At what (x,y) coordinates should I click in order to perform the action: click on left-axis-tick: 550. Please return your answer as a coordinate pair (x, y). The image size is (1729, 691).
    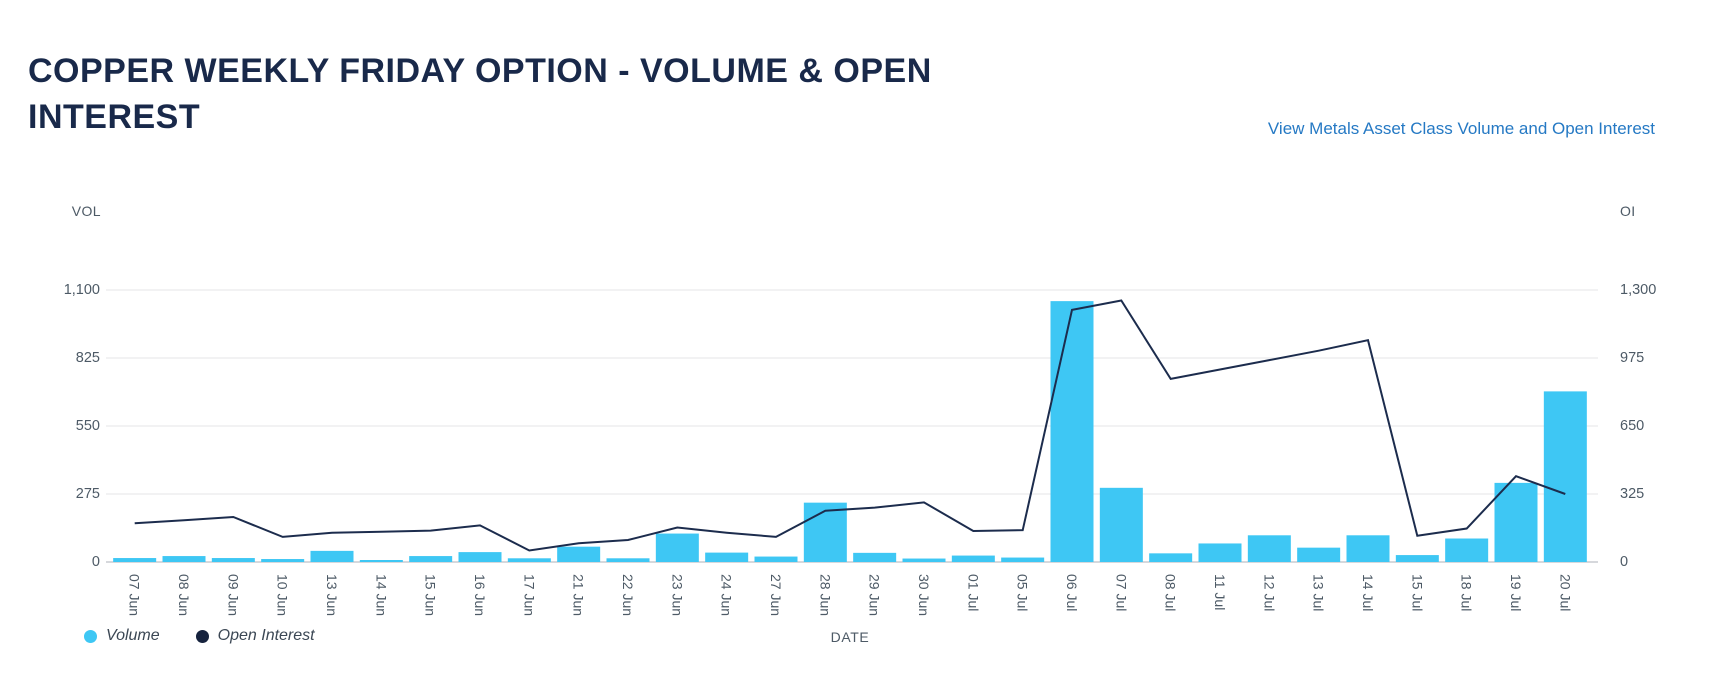
    Looking at the image, I should click on (88, 426).